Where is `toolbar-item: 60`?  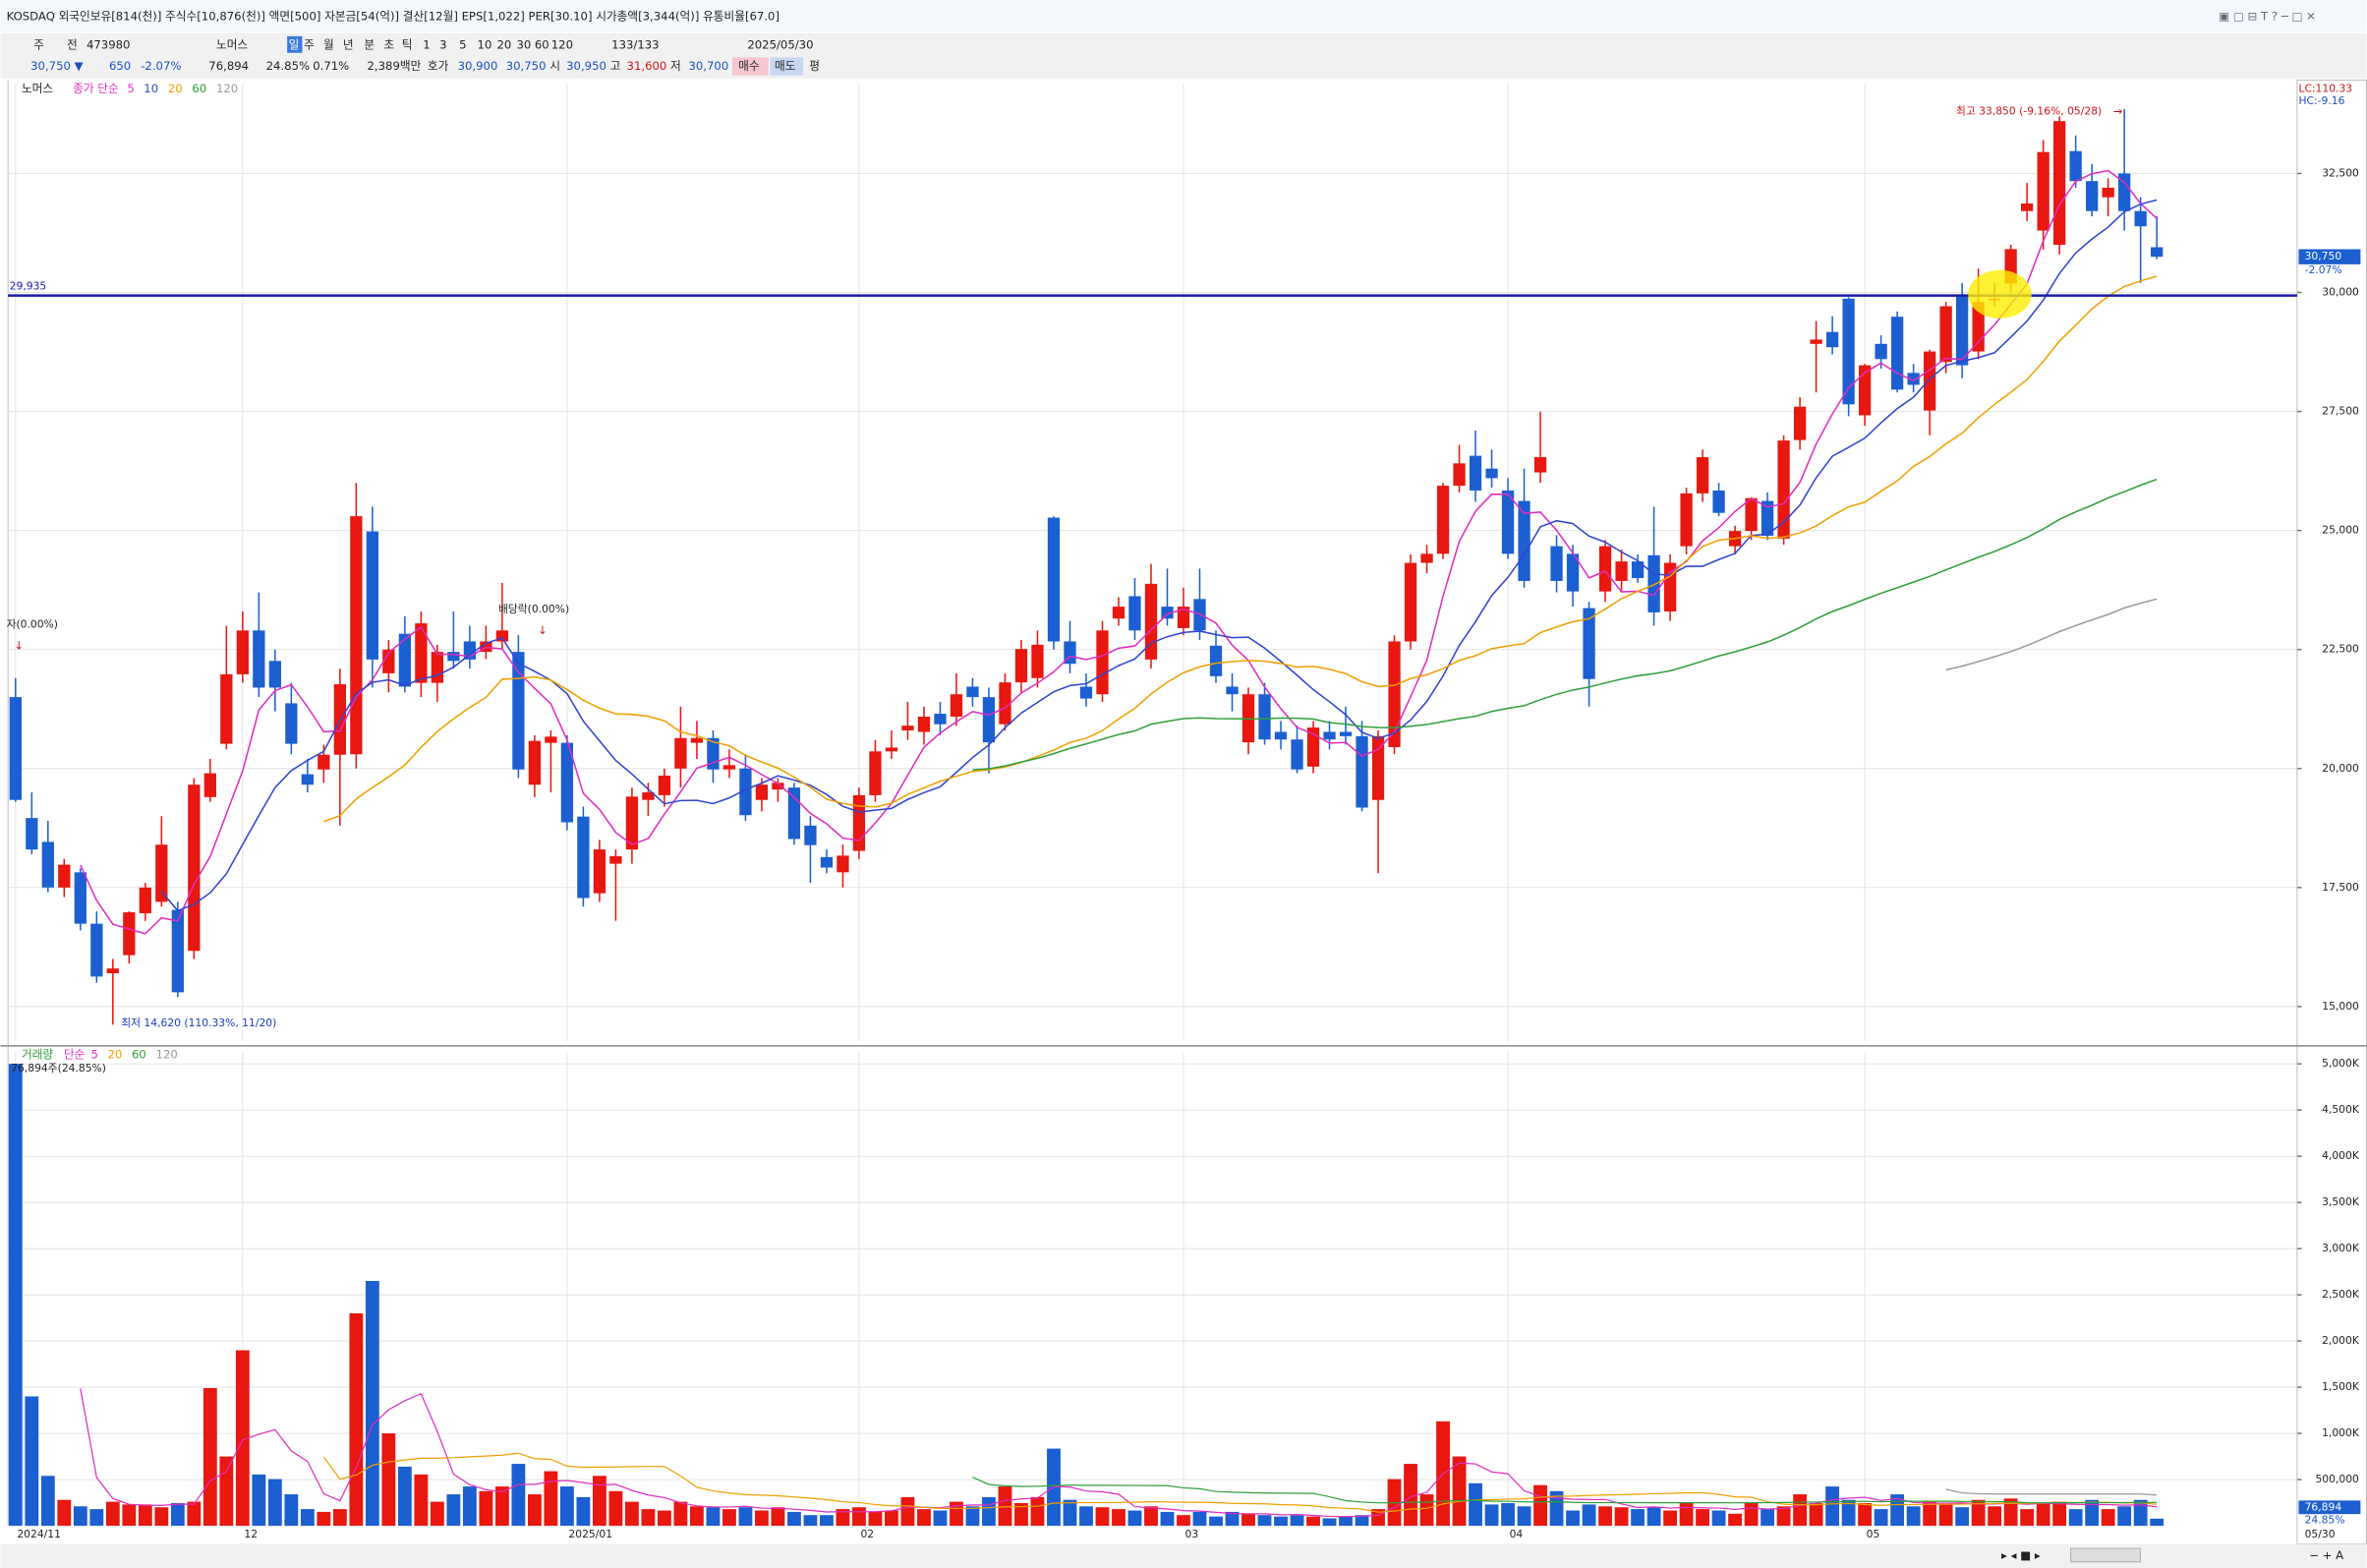 toolbar-item: 60 is located at coordinates (542, 45).